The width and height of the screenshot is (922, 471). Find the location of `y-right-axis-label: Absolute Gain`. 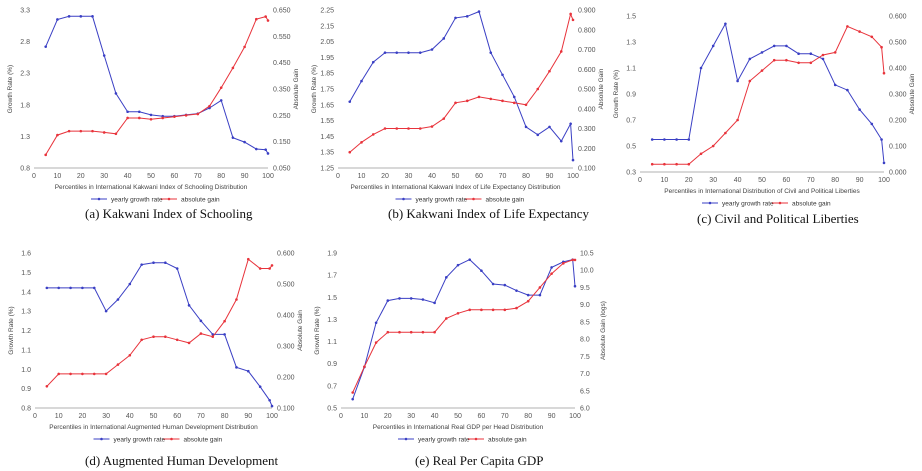

y-right-axis-label: Absolute Gain is located at coordinates (912, 93).